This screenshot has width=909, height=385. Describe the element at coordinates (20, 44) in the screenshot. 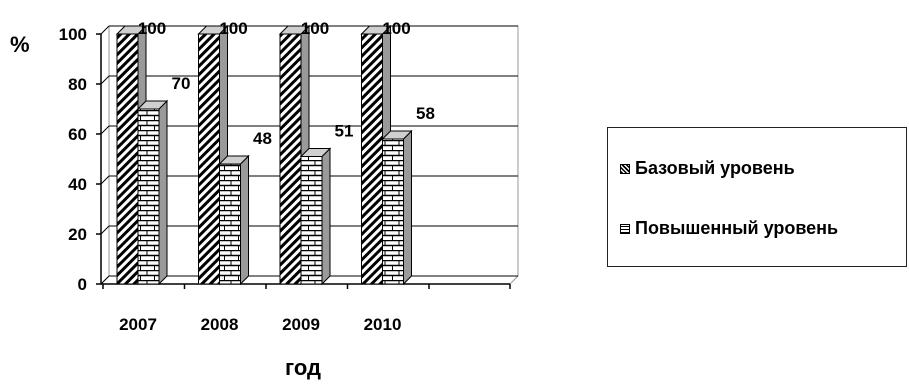

I see `y-axis-unit-label: %` at that location.